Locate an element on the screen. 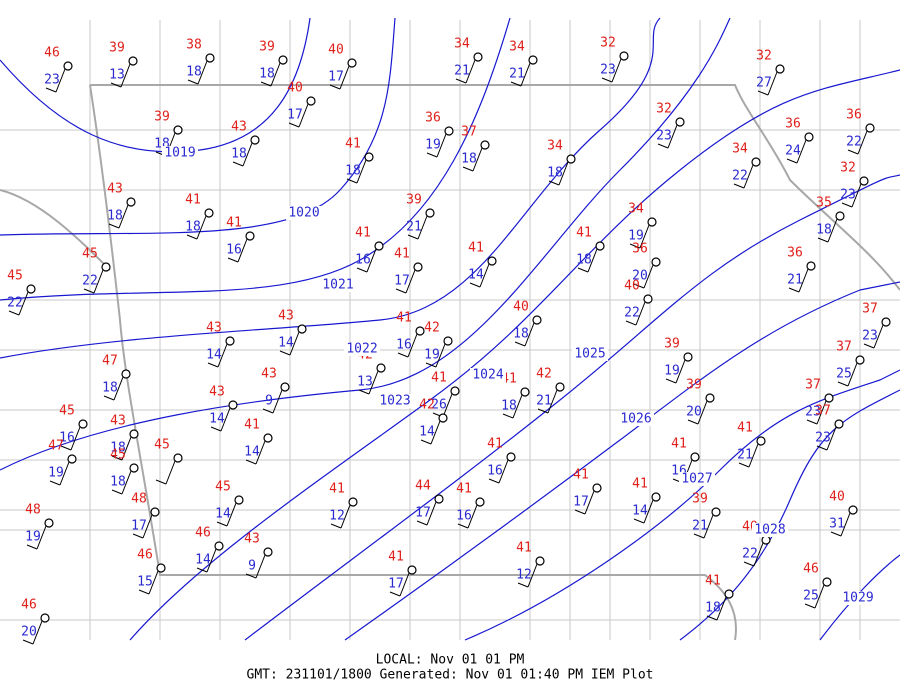 The height and width of the screenshot is (700, 900). station: 46 23 is located at coordinates (58, 69).